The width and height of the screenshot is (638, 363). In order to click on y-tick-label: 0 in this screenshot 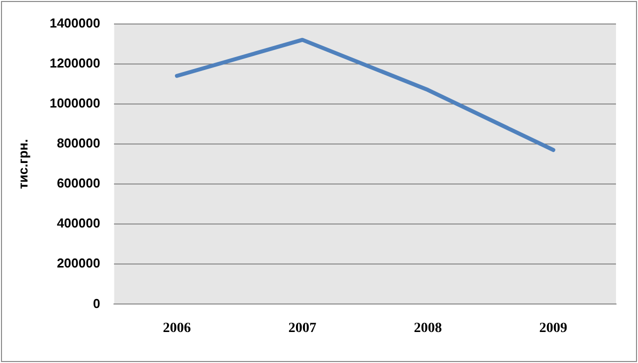, I will do `click(96, 303)`.